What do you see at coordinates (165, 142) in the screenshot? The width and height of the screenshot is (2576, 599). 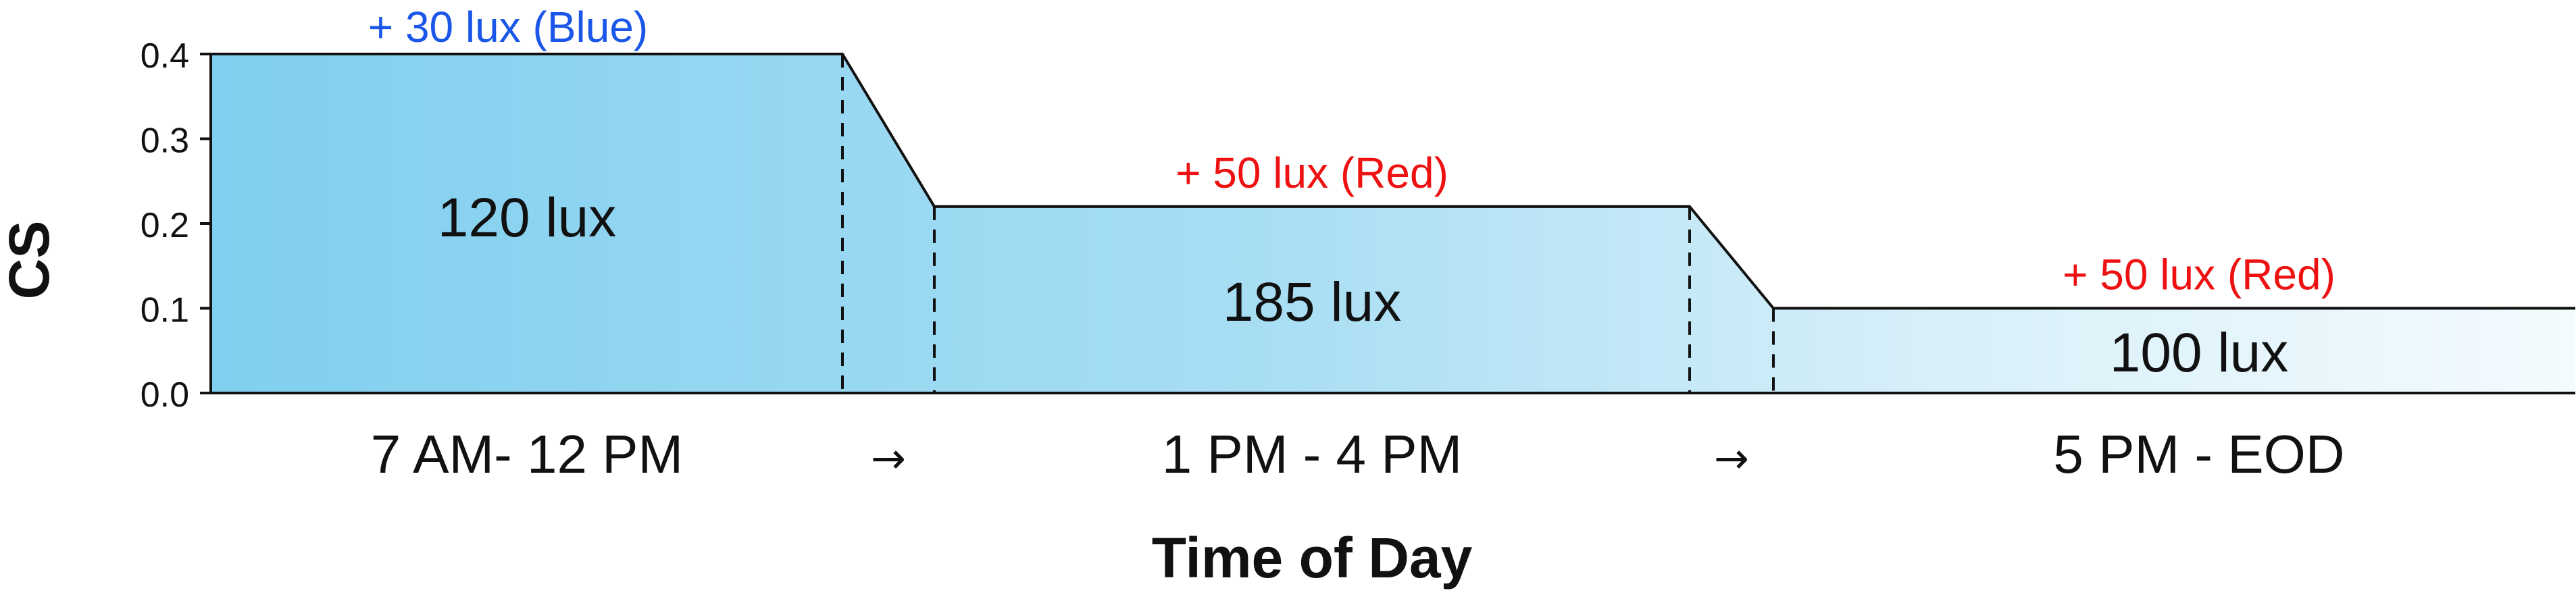 I see `y-tick-label: 0.3` at bounding box center [165, 142].